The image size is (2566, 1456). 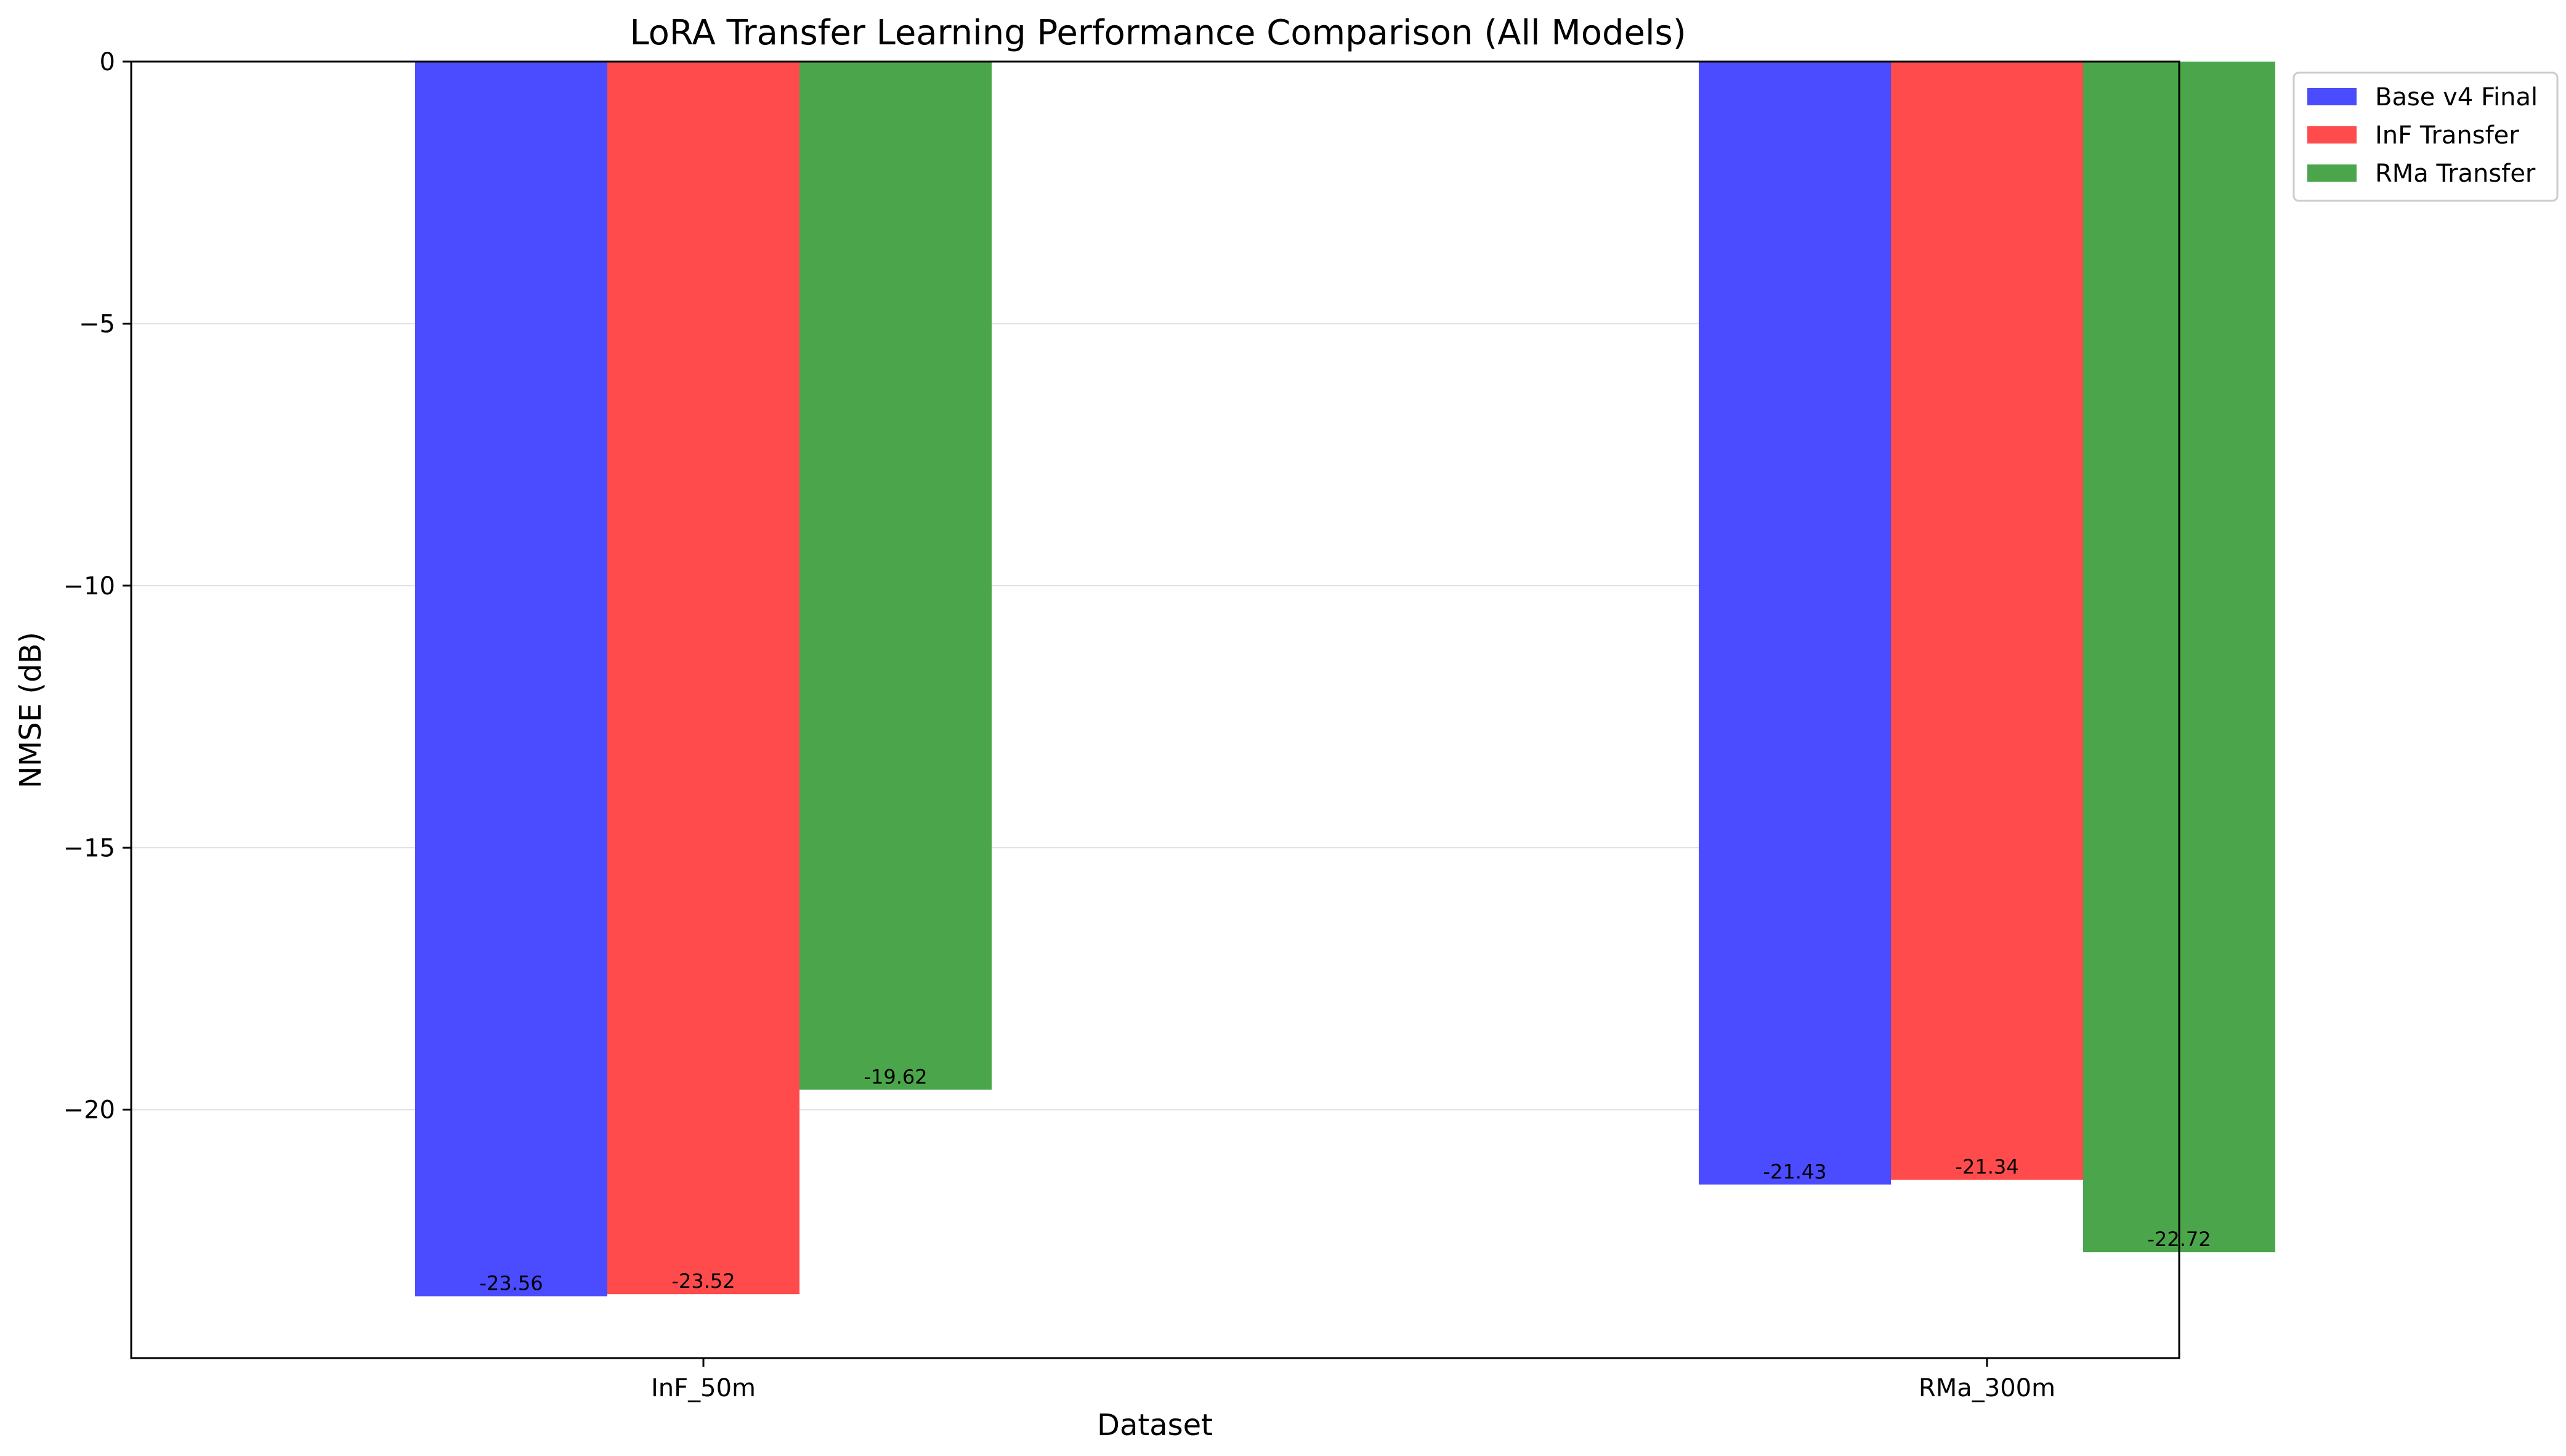 What do you see at coordinates (108, 62) in the screenshot?
I see `y-tick-label: 0` at bounding box center [108, 62].